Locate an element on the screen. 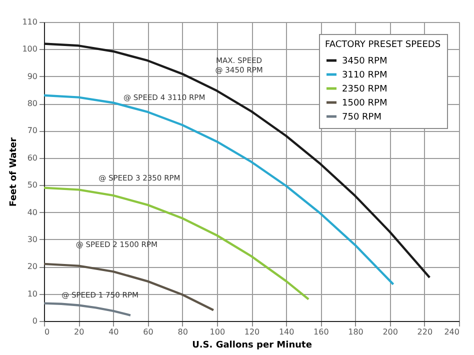  x-tick-label: 180 is located at coordinates (356, 332).